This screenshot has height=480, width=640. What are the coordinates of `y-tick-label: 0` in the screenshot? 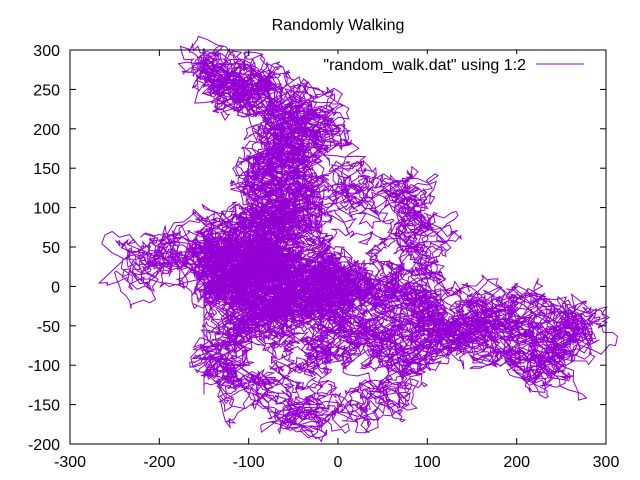 It's located at (55, 287).